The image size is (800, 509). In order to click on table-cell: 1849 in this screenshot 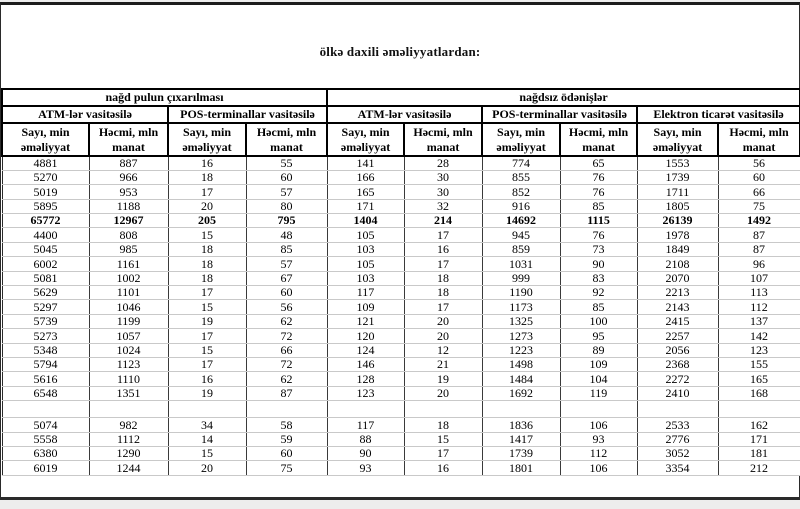, I will do `click(677, 249)`.